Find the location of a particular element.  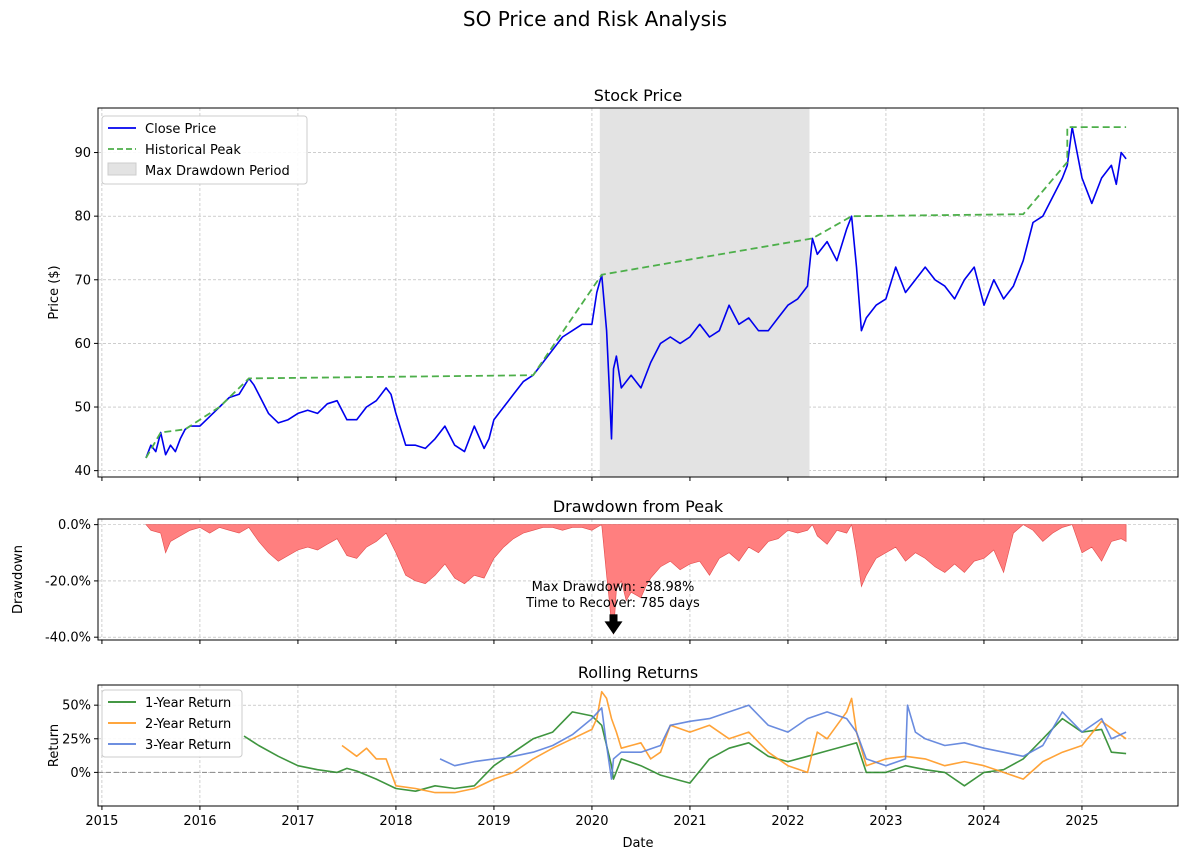

drawdown-y-ticks: 0.0% -20.0% -40.0% is located at coordinates (71, 582).